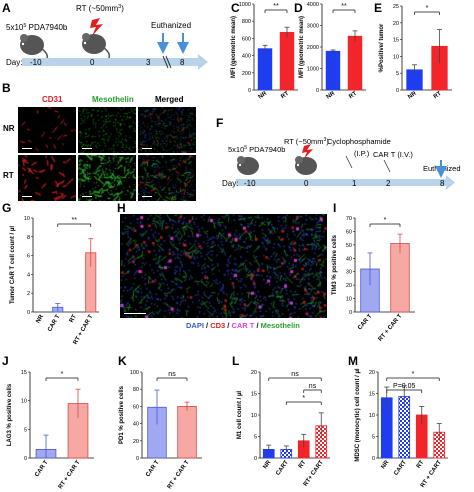 The height and width of the screenshot is (492, 474). I want to click on panel-b-col-header: CD31, so click(52, 99).